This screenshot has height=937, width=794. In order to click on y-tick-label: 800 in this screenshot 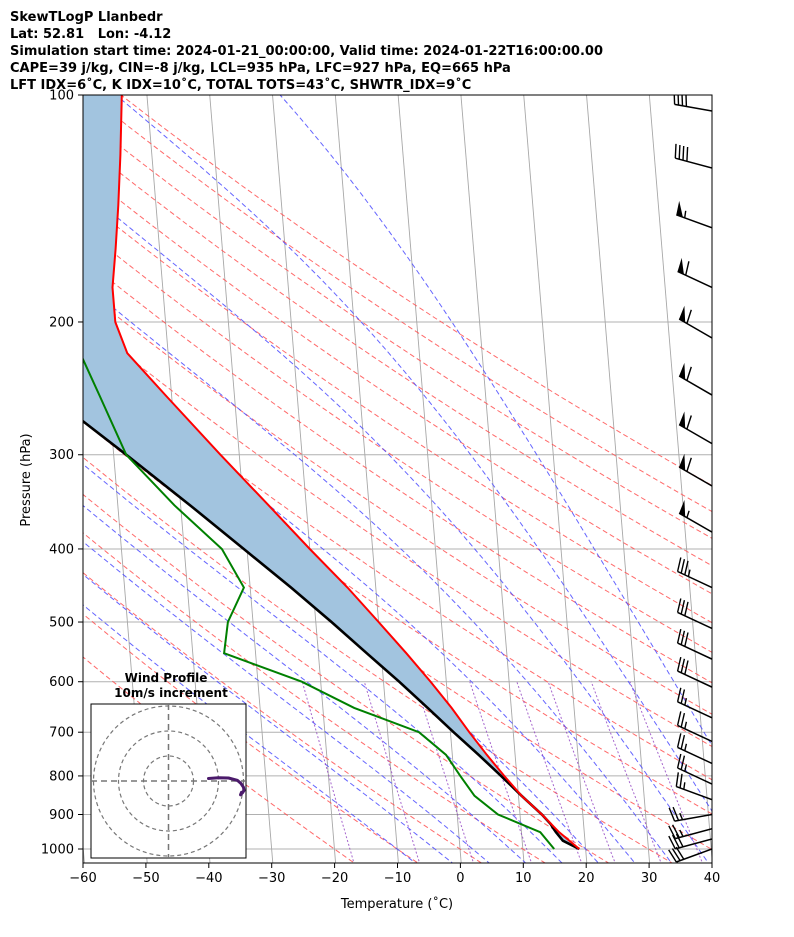, I will do `click(61, 776)`.